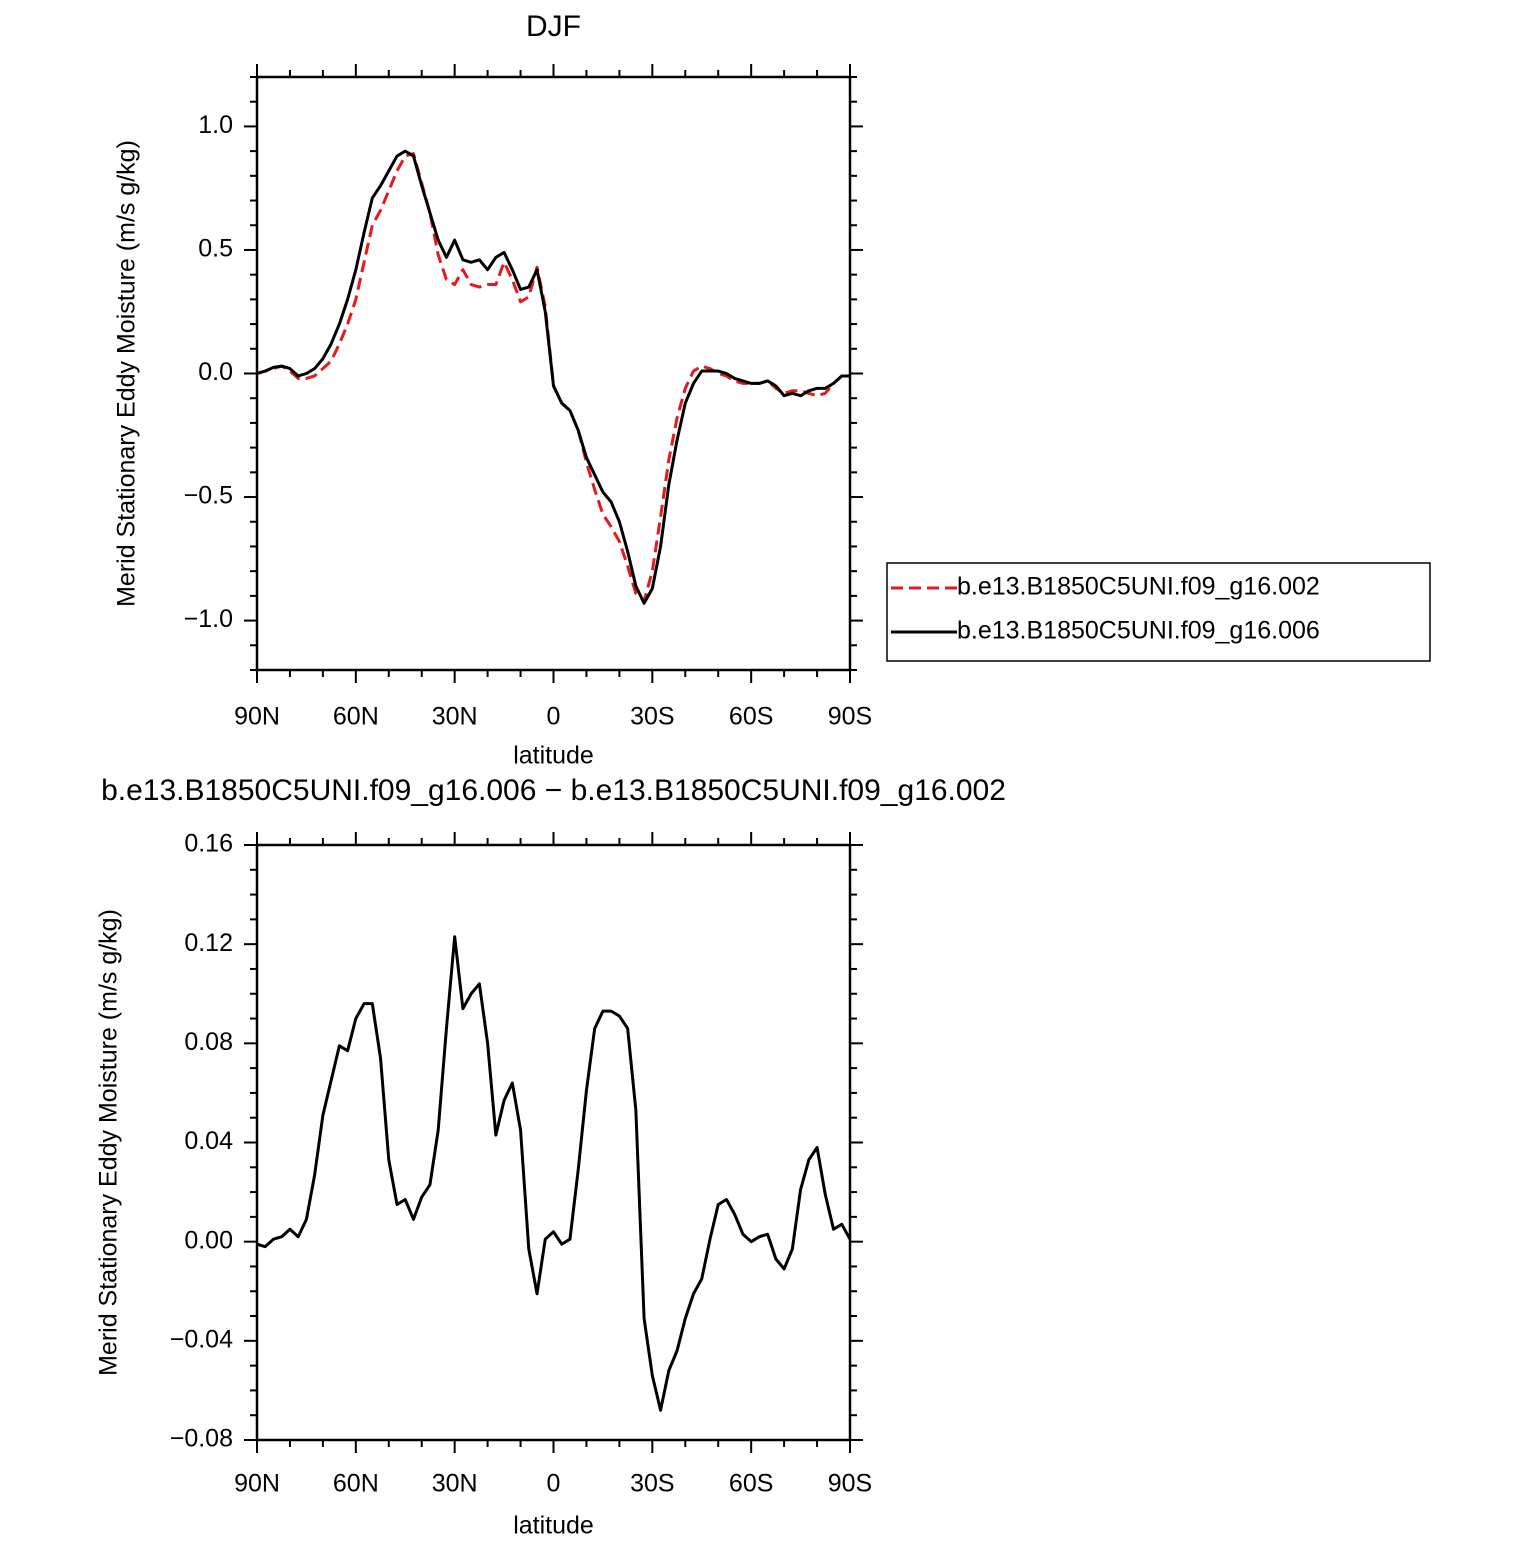 The width and height of the screenshot is (1538, 1547). I want to click on y-tick-label: 1.0, so click(215, 125).